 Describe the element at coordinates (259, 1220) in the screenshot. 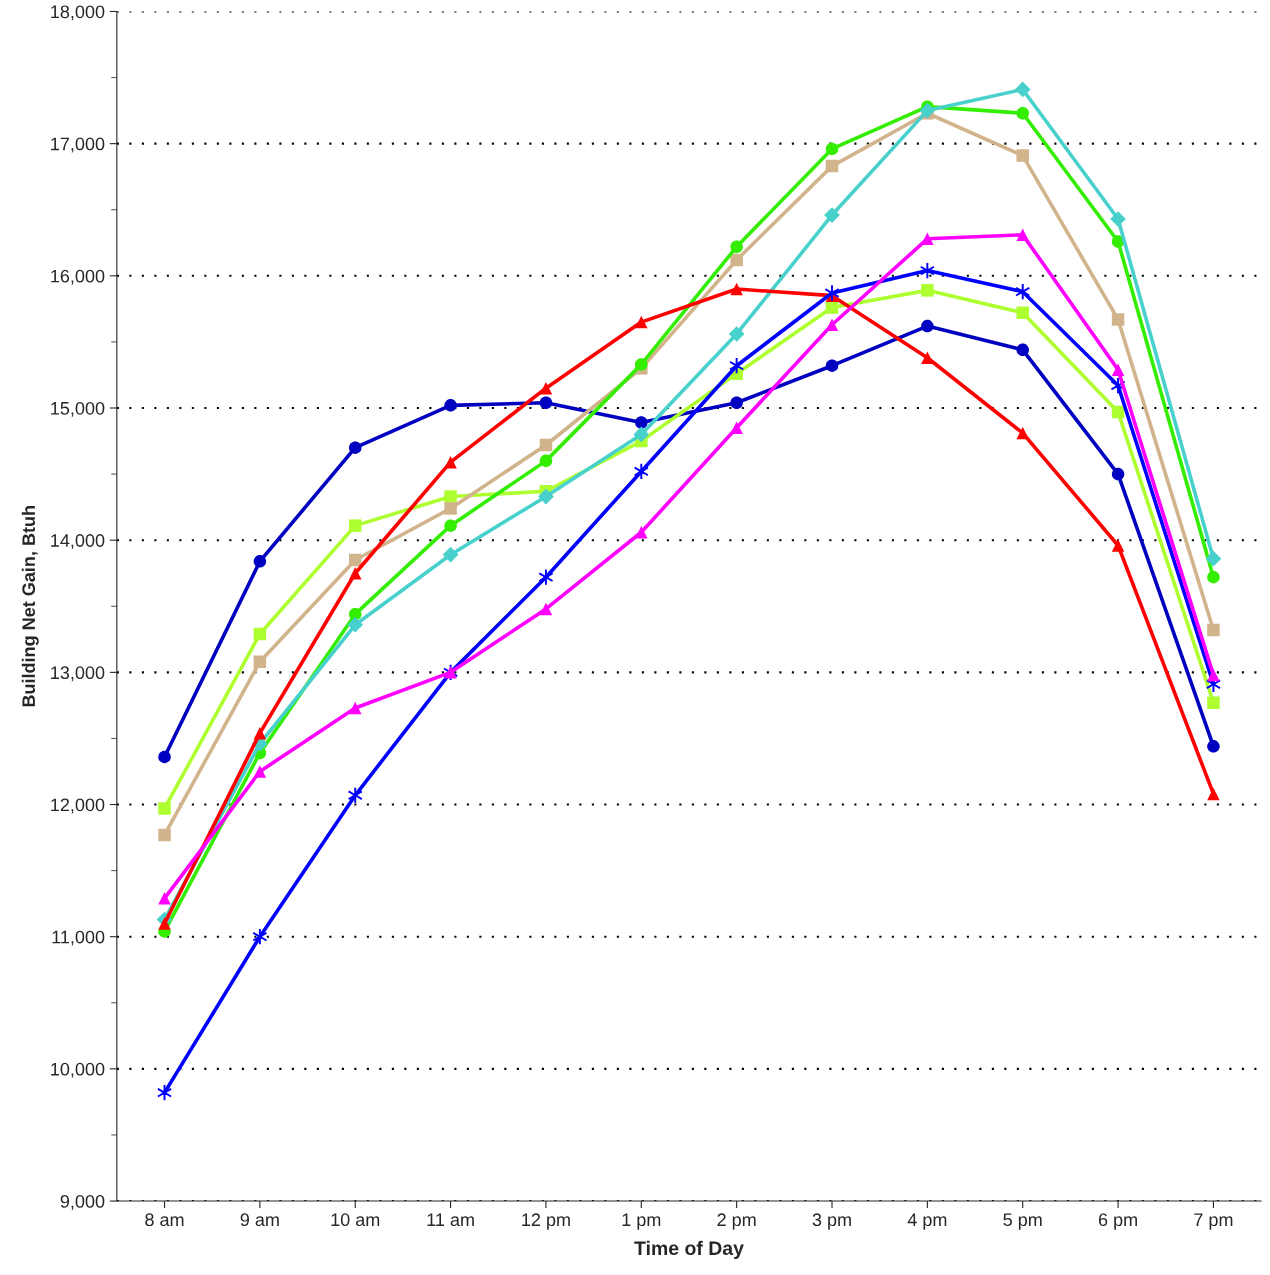

I see `x-tick-label: 9 am` at that location.